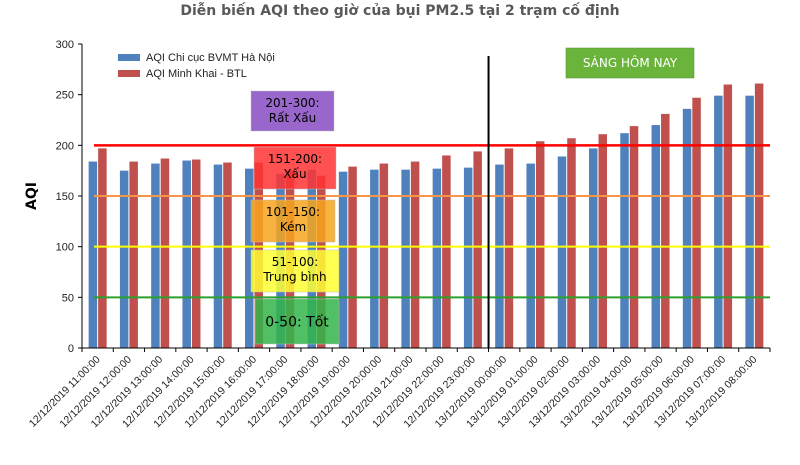 The image size is (800, 465). Describe the element at coordinates (65, 197) in the screenshot. I see `y-tick-label-150: 150` at that location.